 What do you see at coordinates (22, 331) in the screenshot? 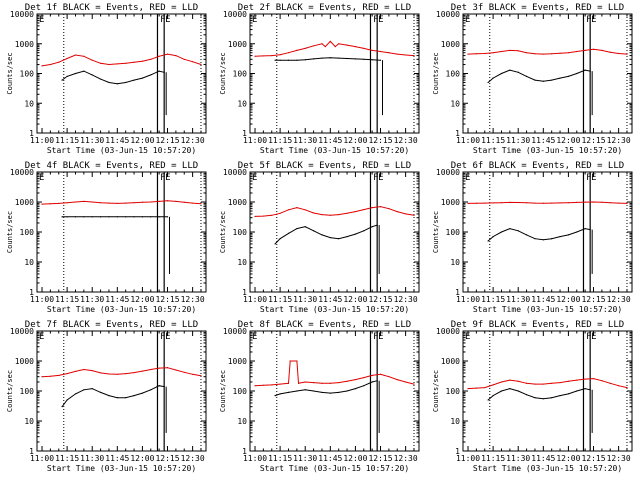
I see `y-tick-label: 10000` at bounding box center [22, 331].